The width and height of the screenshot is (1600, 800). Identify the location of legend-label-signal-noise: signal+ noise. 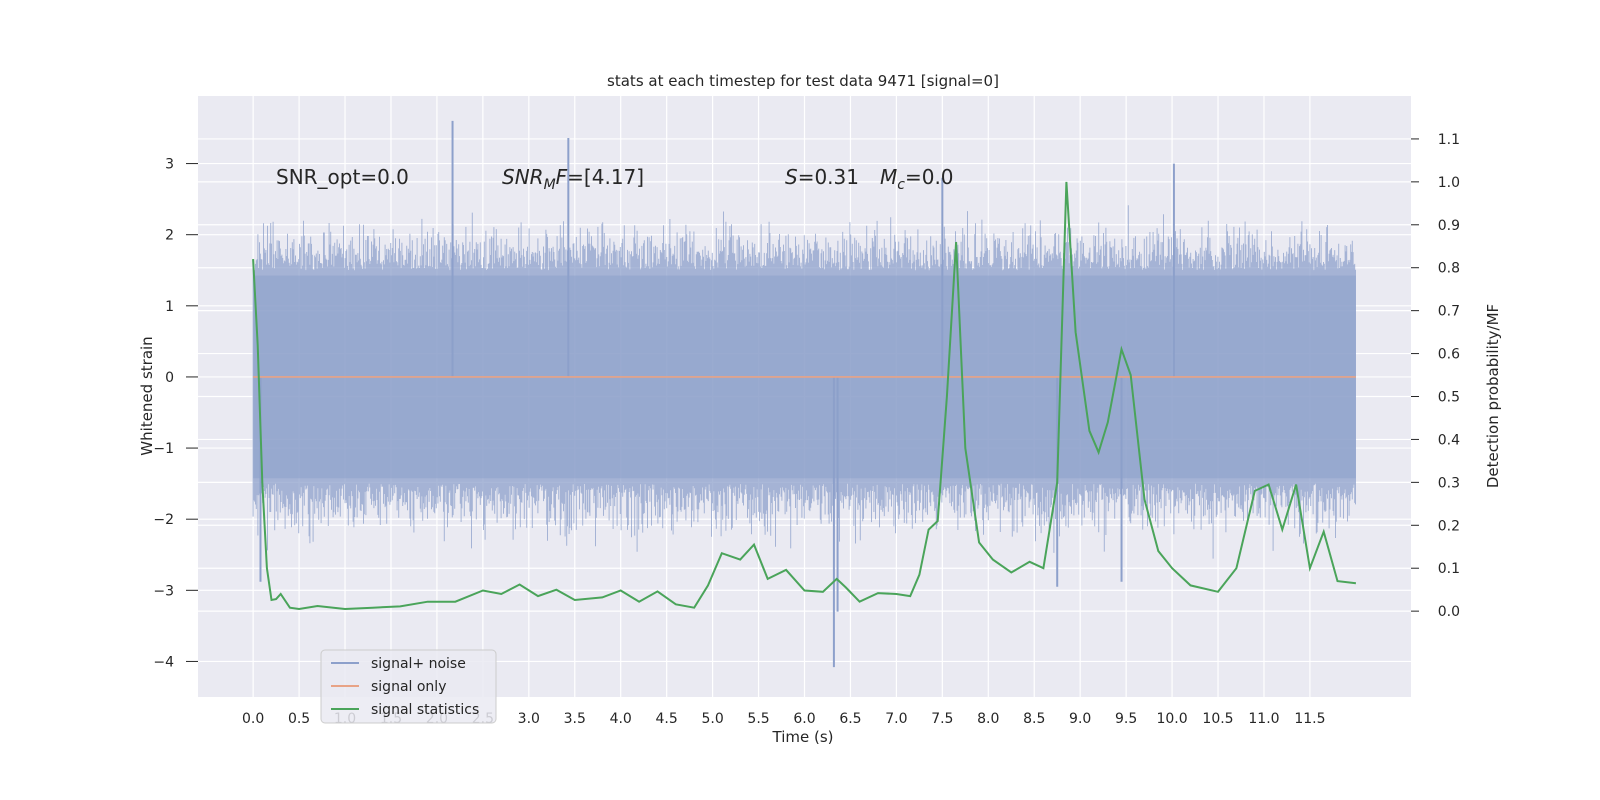
(418, 664).